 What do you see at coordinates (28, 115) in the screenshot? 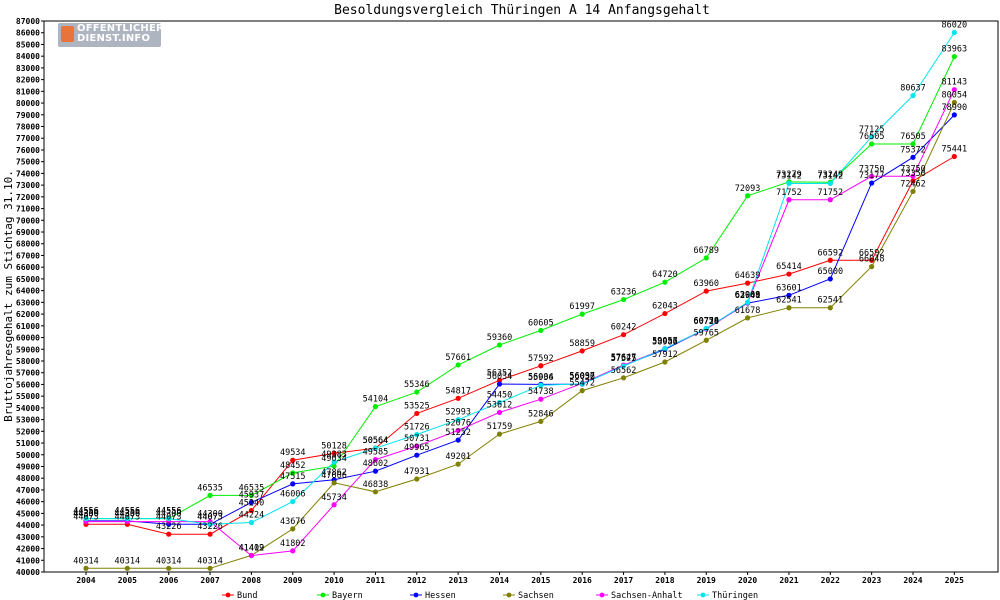
I see `y-tick-label: 79000` at bounding box center [28, 115].